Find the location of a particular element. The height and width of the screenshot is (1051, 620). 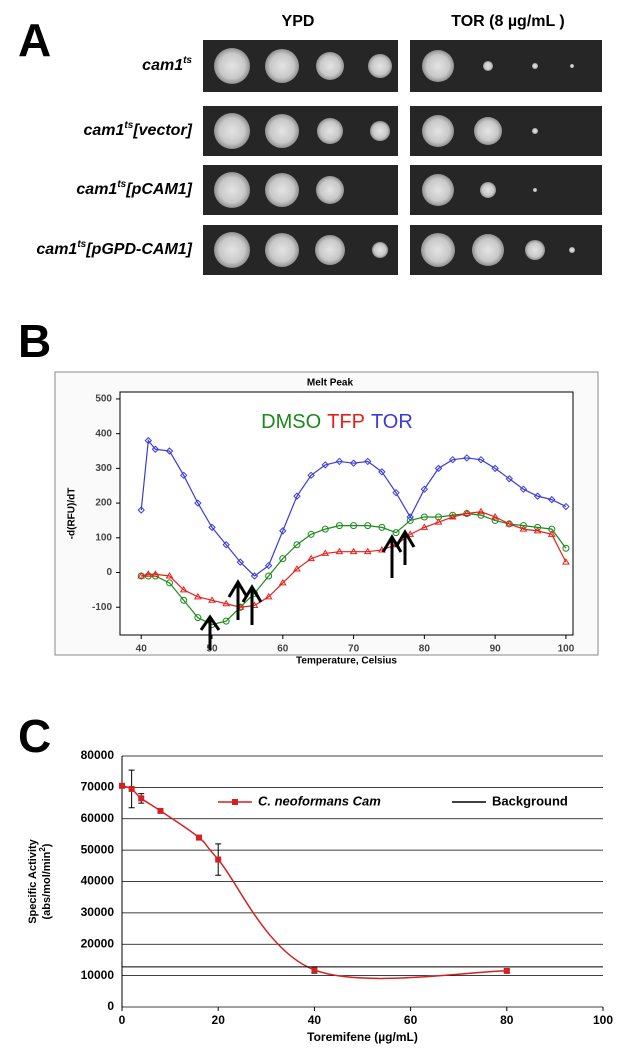

x-tick-label: 60 is located at coordinates (411, 1020).